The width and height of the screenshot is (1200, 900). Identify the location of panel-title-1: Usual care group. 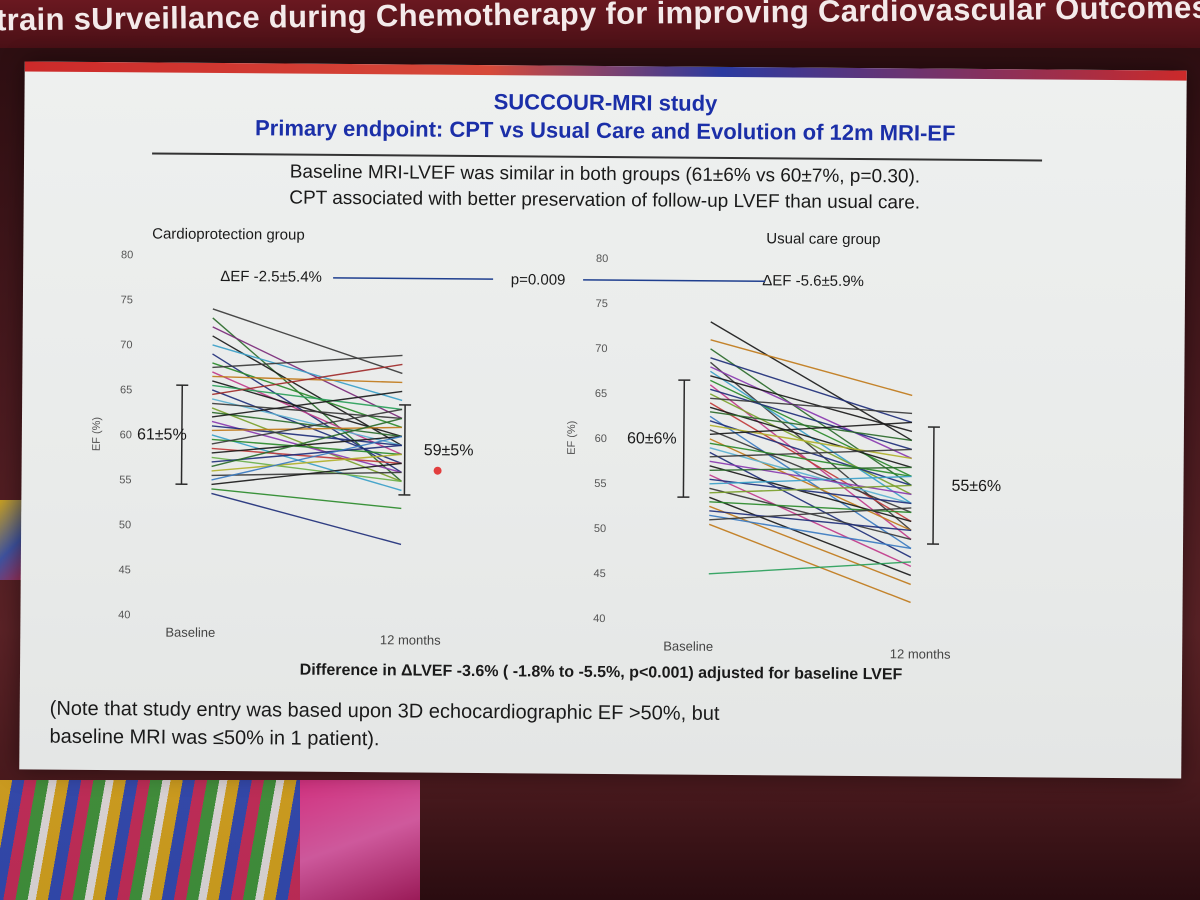
(823, 239).